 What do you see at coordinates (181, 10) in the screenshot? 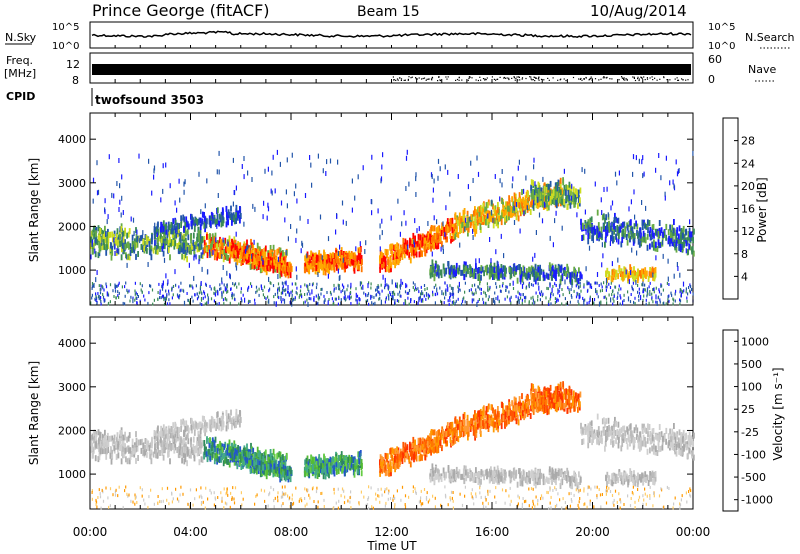
I see `station-title: Prince George (fitACF)` at bounding box center [181, 10].